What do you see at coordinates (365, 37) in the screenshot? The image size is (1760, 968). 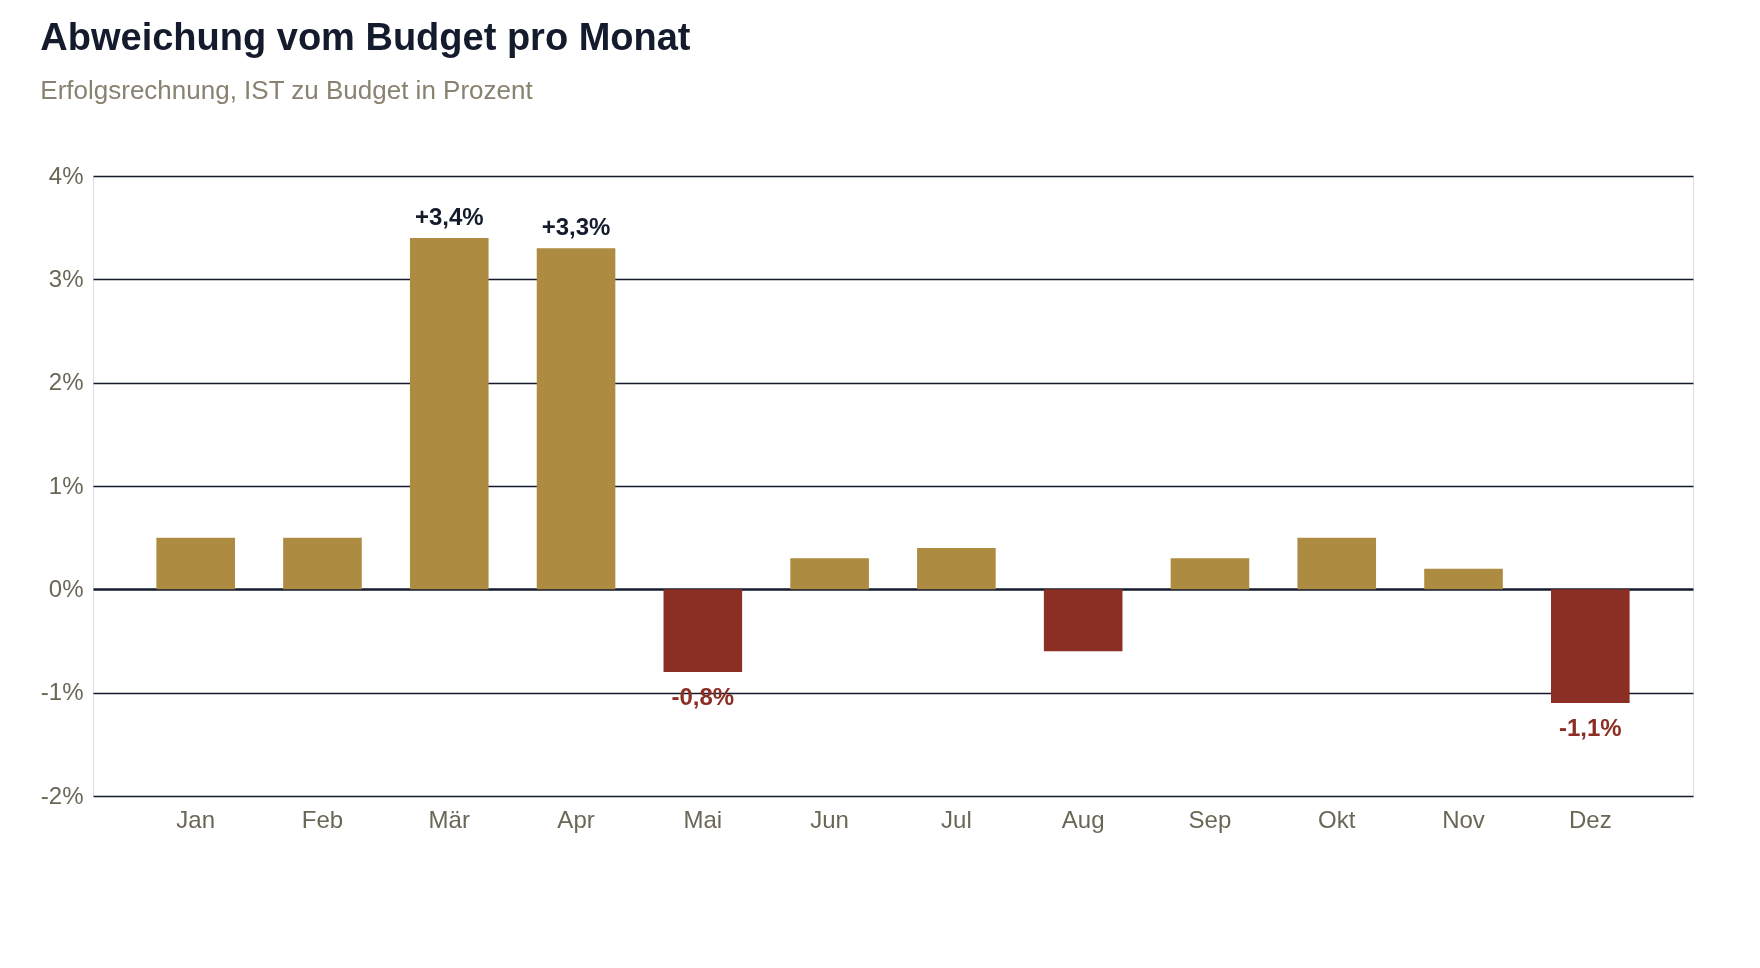 I see `chart-title: Abweichung vom Budget pro Monat` at bounding box center [365, 37].